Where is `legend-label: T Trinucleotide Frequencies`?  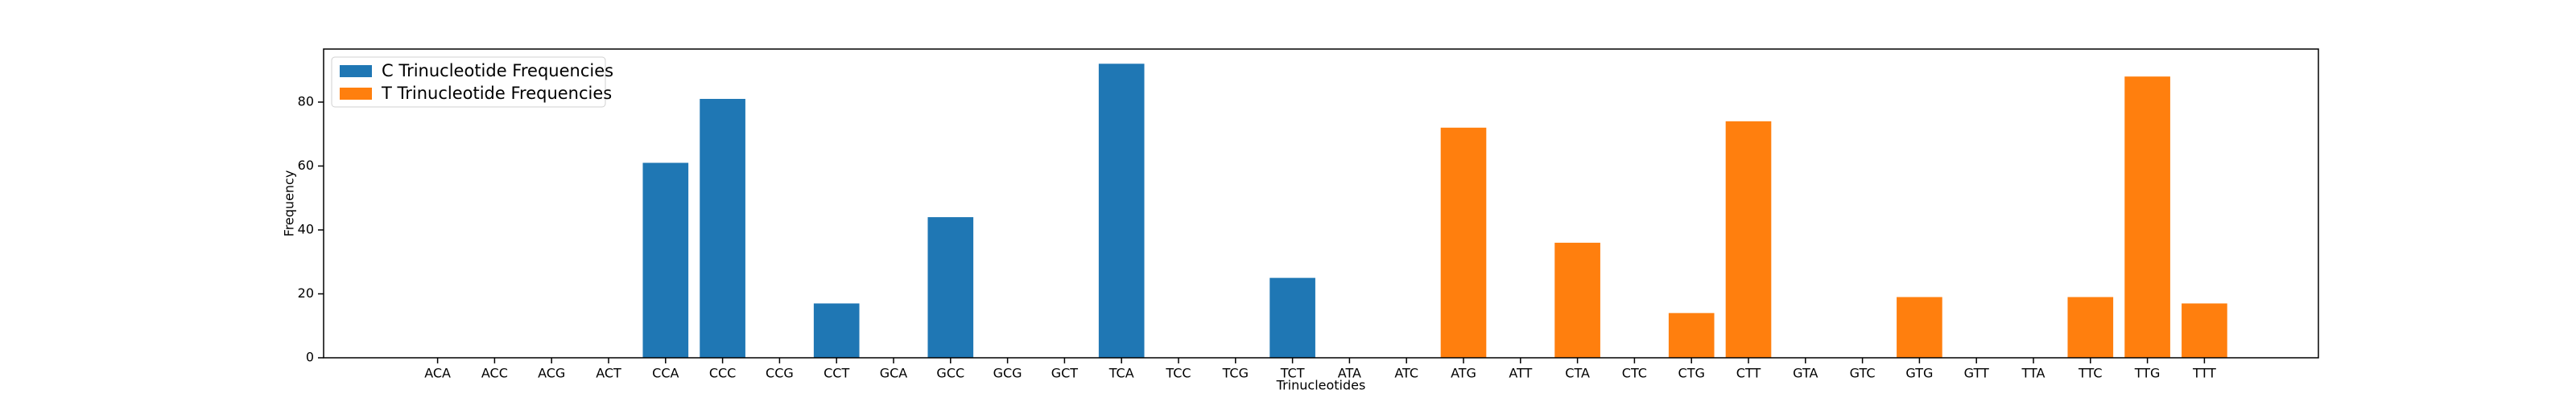 legend-label: T Trinucleotide Frequencies is located at coordinates (496, 93).